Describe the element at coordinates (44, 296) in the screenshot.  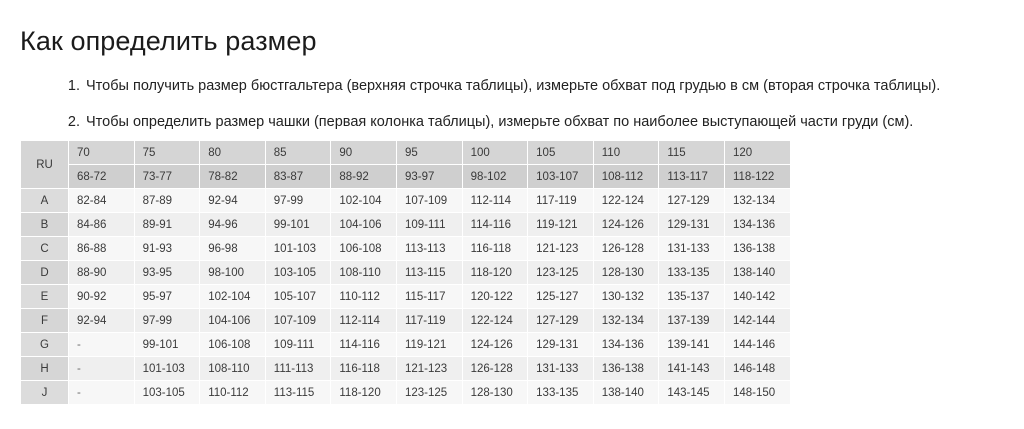
I see `row-label-cup-size: E` at that location.